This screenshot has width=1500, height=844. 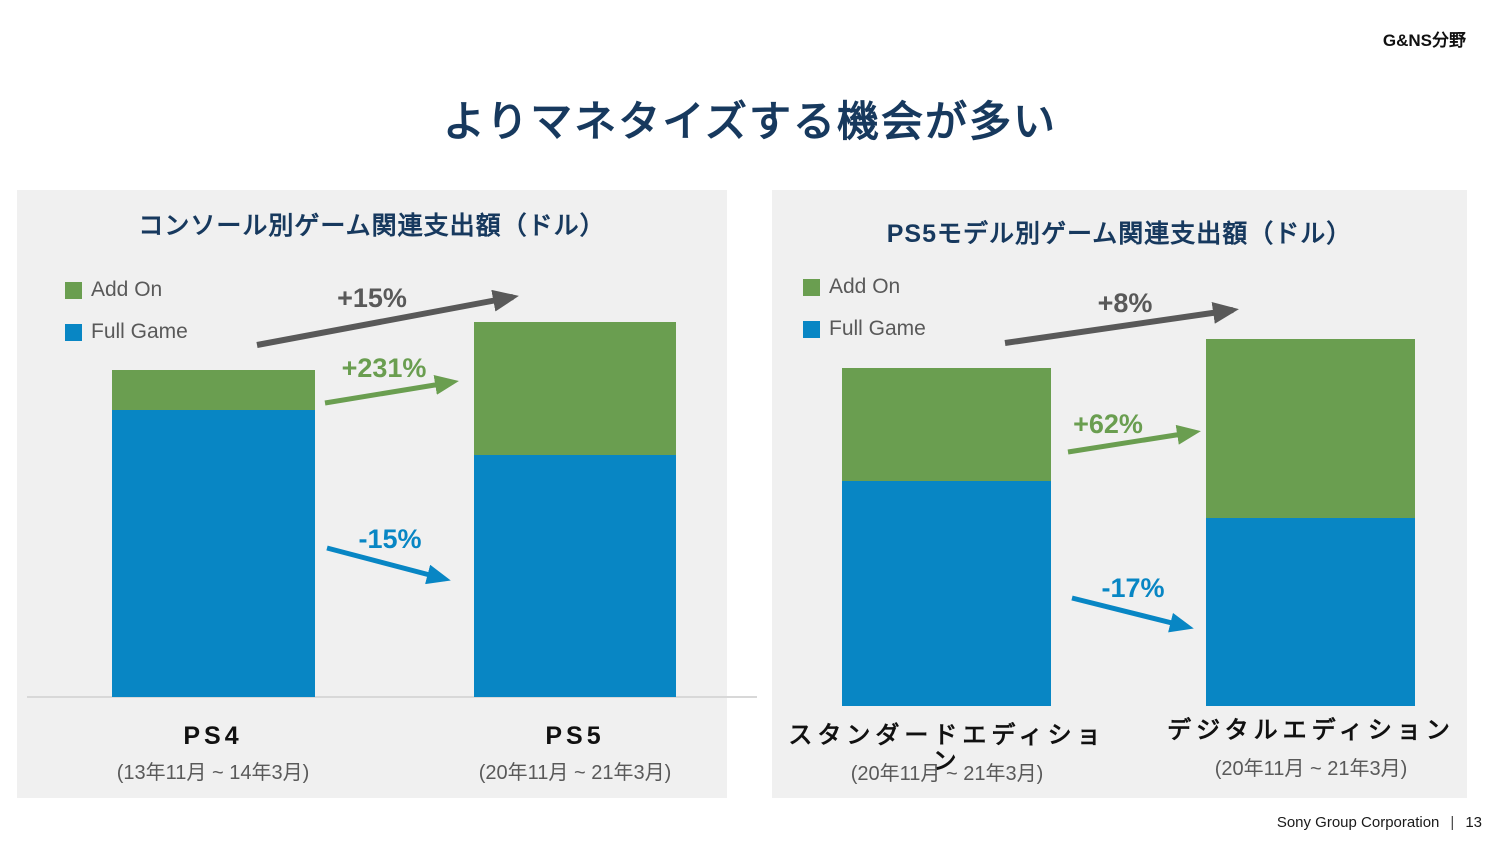 I want to click on category-period-ps5: (20年11月 ~ 21年3月), so click(x=575, y=773).